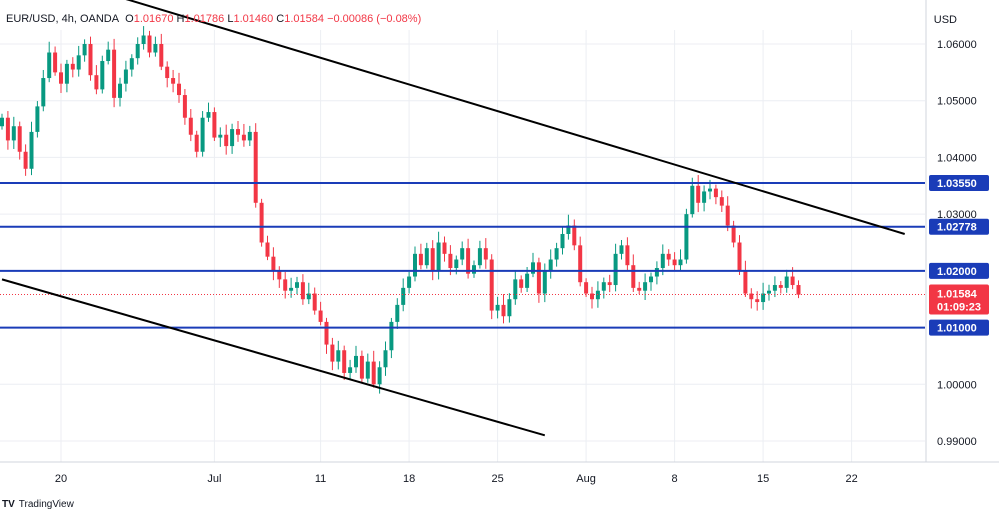 This screenshot has height=513, width=999. I want to click on price-tick-label: 1.03000, so click(957, 215).